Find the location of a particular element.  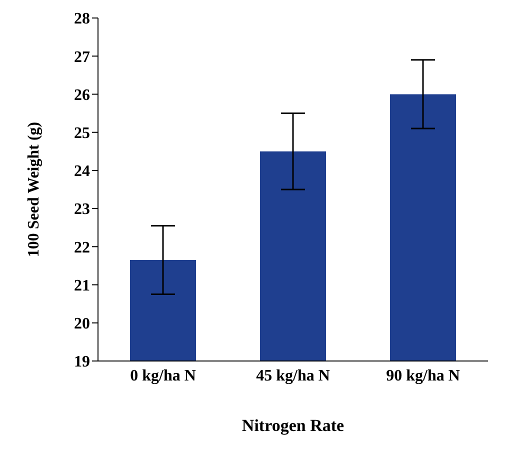

x-tick-label: 90 kg/ha N is located at coordinates (423, 375).